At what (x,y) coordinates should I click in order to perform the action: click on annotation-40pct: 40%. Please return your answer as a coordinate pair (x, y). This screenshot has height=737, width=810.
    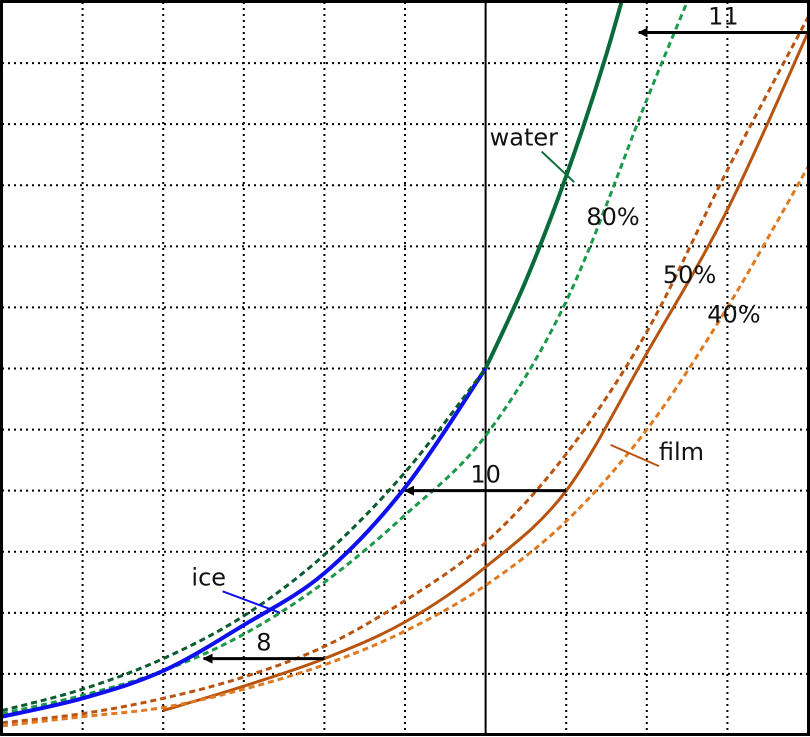
    Looking at the image, I should click on (733, 315).